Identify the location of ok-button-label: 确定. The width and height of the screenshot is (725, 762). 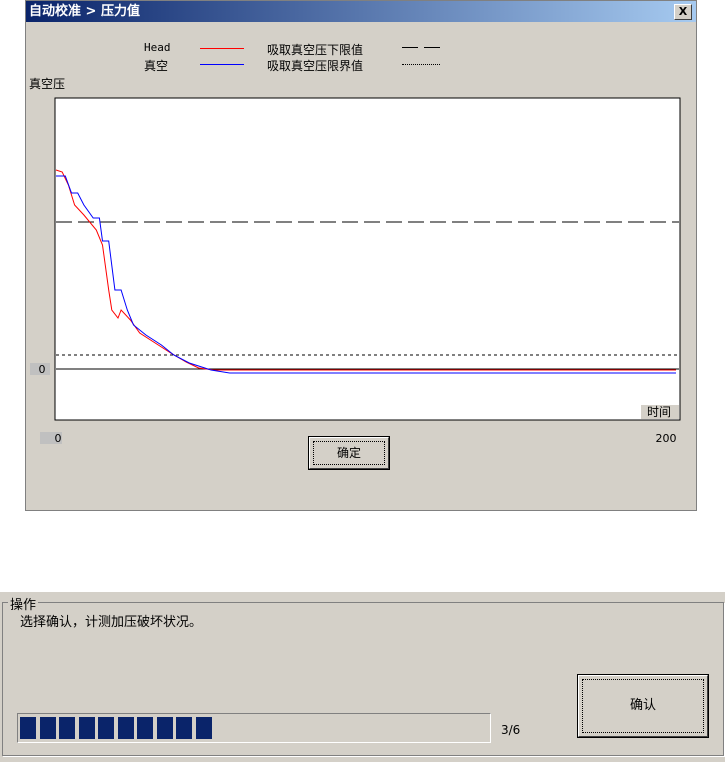
(349, 453).